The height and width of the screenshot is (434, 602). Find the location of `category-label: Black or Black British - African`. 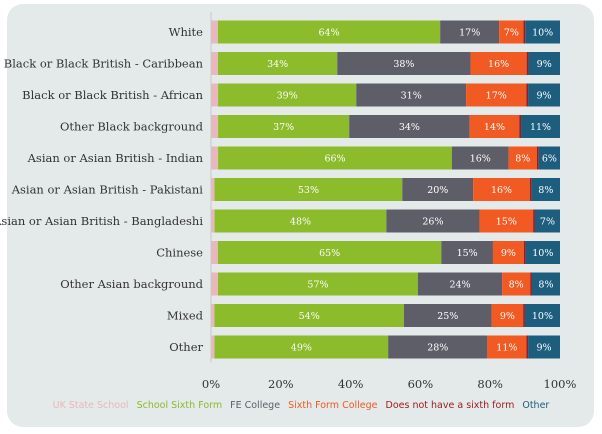

category-label: Black or Black British - African is located at coordinates (112, 95).